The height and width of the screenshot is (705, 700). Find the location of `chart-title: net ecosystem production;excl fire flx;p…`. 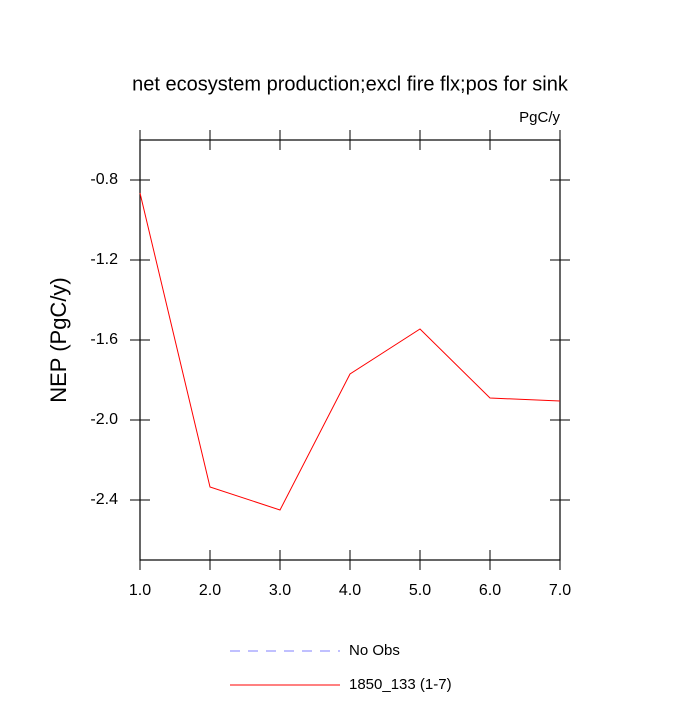

chart-title: net ecosystem production;excl fire flx;p… is located at coordinates (350, 84).